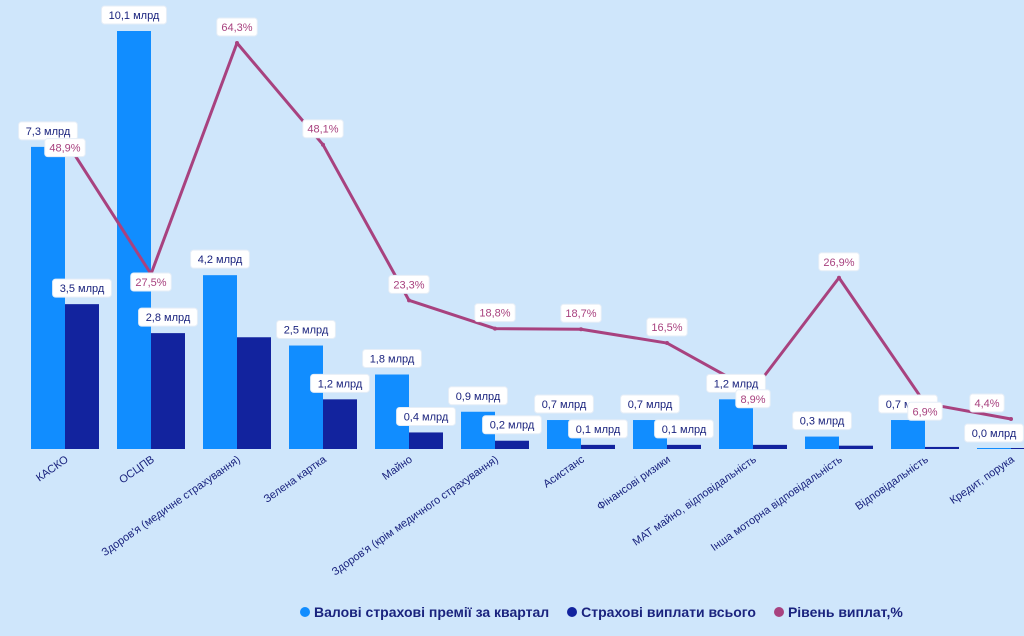 This screenshot has width=1024, height=636. I want to click on svg-text: 6,9%, so click(924, 412).